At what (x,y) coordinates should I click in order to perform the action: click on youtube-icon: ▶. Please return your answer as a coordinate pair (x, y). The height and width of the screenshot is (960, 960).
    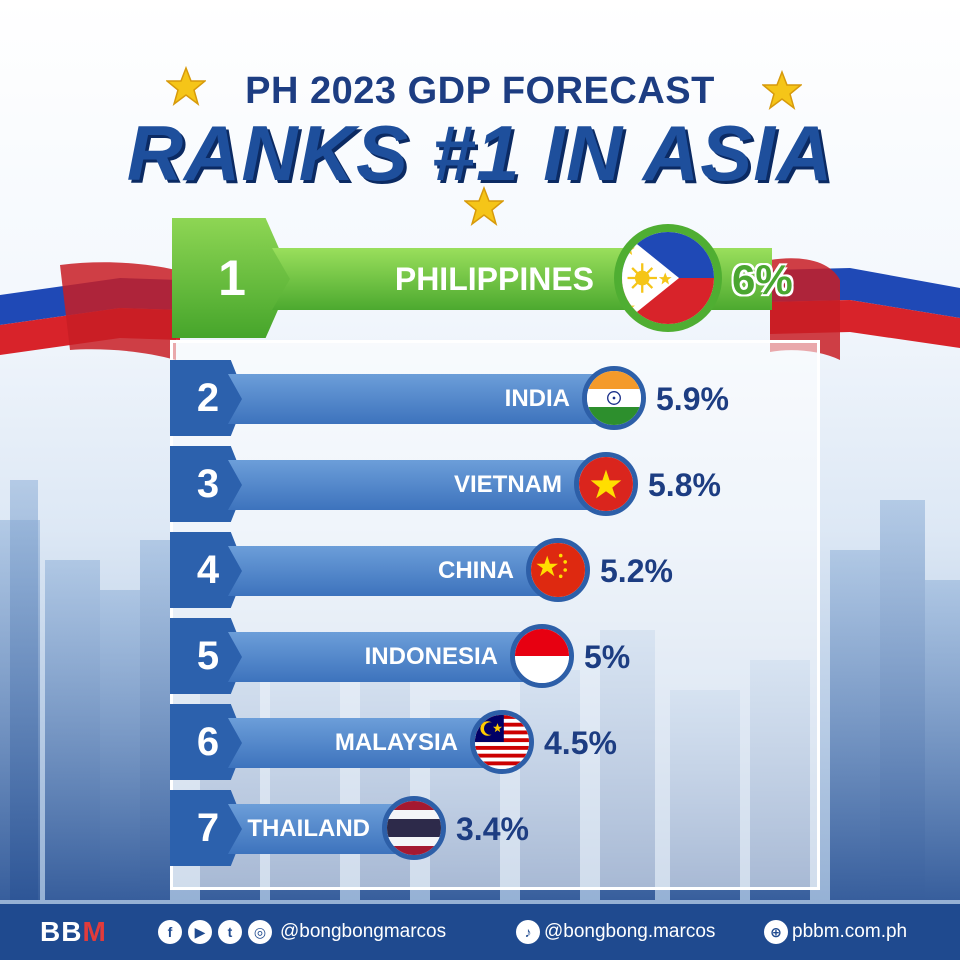
    Looking at the image, I should click on (200, 932).